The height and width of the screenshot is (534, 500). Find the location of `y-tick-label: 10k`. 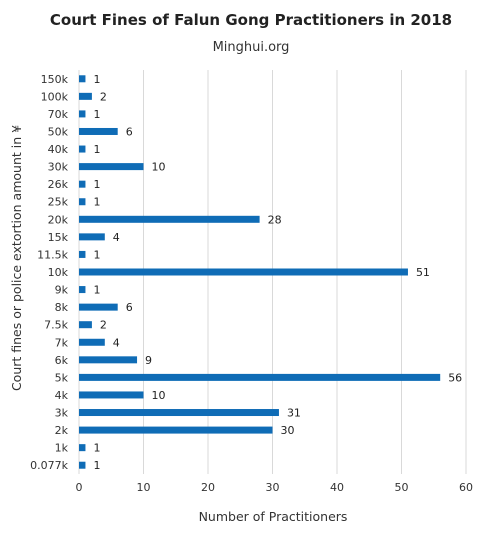

y-tick-label: 10k is located at coordinates (58, 272).